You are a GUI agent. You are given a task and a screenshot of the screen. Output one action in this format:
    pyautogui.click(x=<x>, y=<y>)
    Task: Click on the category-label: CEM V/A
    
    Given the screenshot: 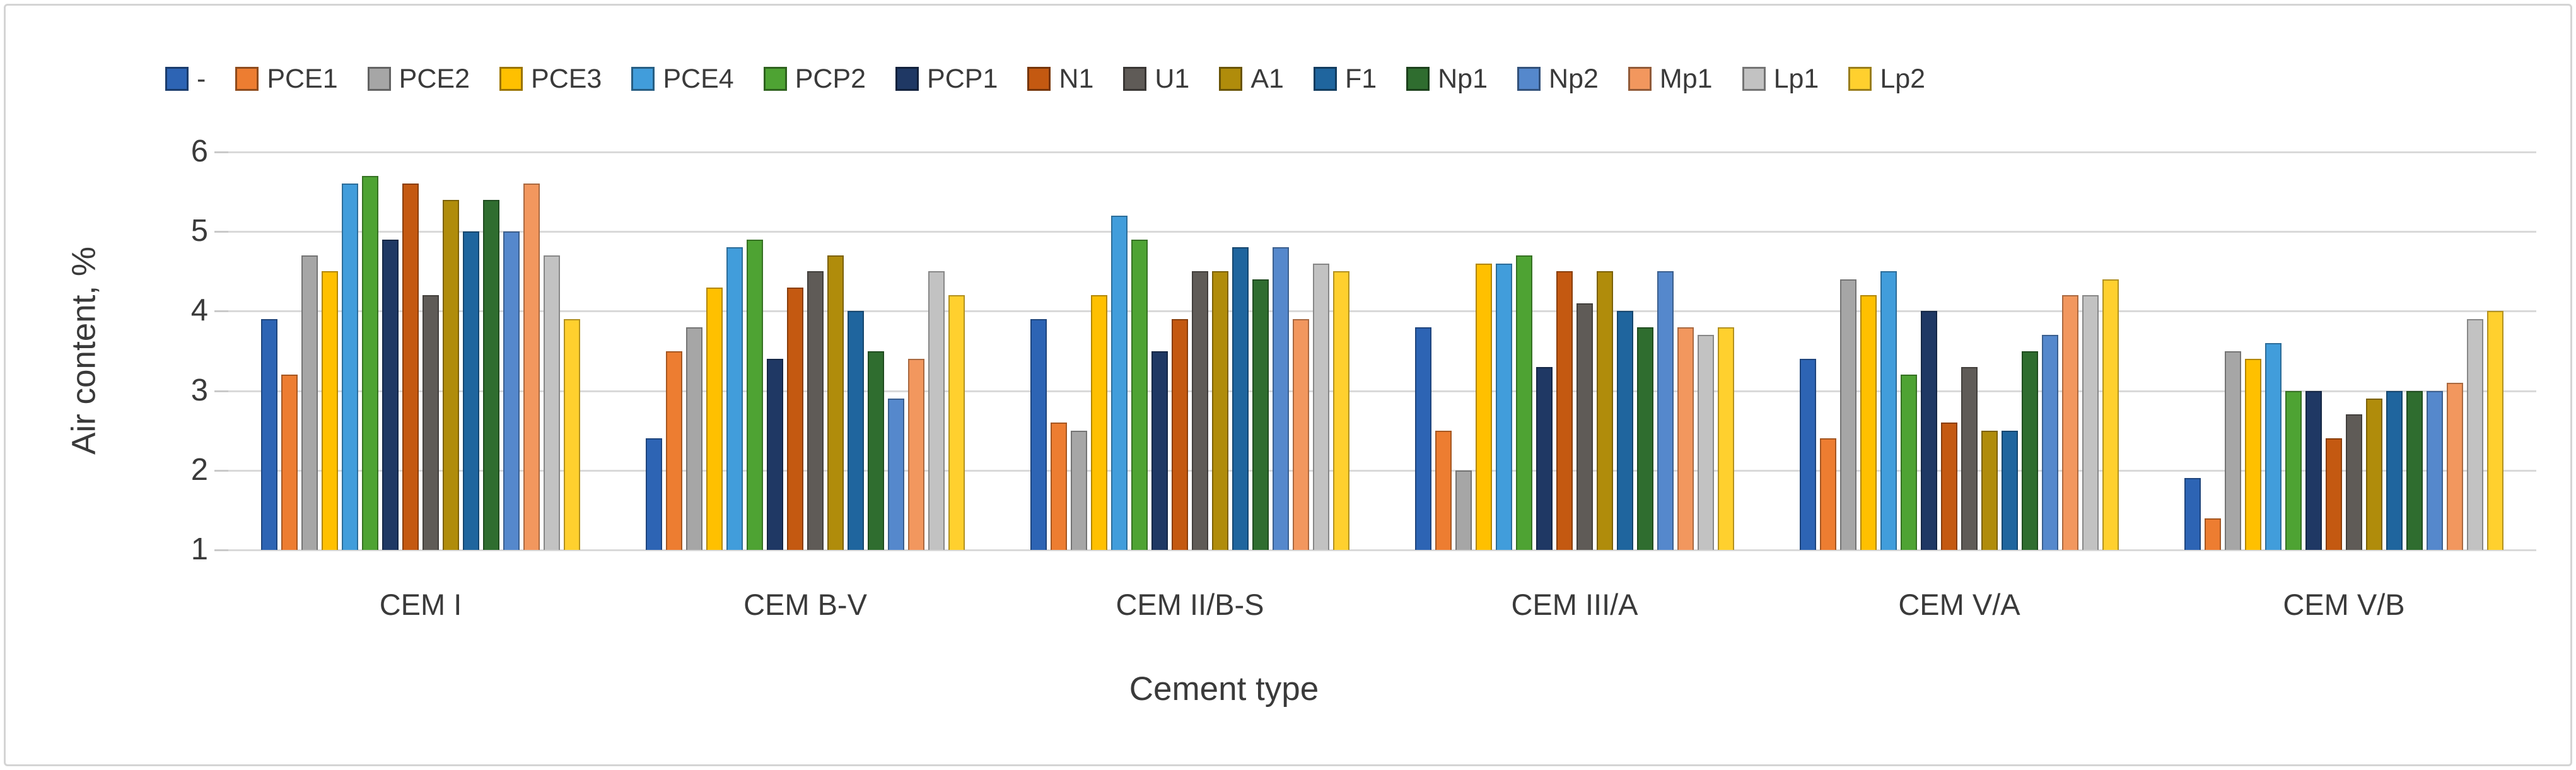 What is the action you would take?
    pyautogui.click(x=1959, y=604)
    